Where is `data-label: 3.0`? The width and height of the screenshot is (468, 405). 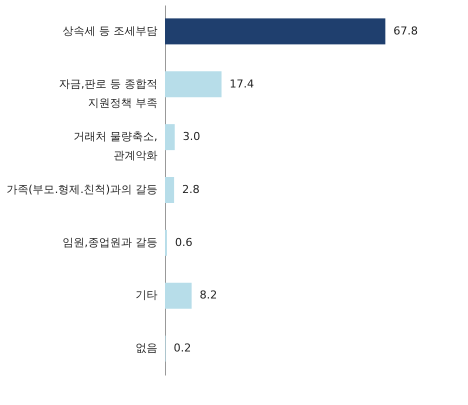 data-label: 3.0 is located at coordinates (191, 137).